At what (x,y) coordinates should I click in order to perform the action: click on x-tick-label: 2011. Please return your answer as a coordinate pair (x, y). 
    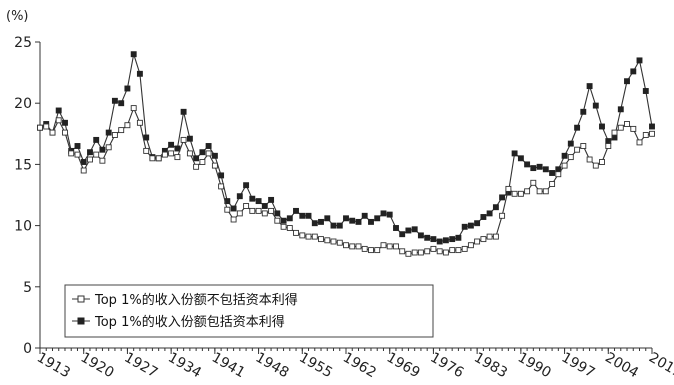
    Looking at the image, I should click on (660, 366).